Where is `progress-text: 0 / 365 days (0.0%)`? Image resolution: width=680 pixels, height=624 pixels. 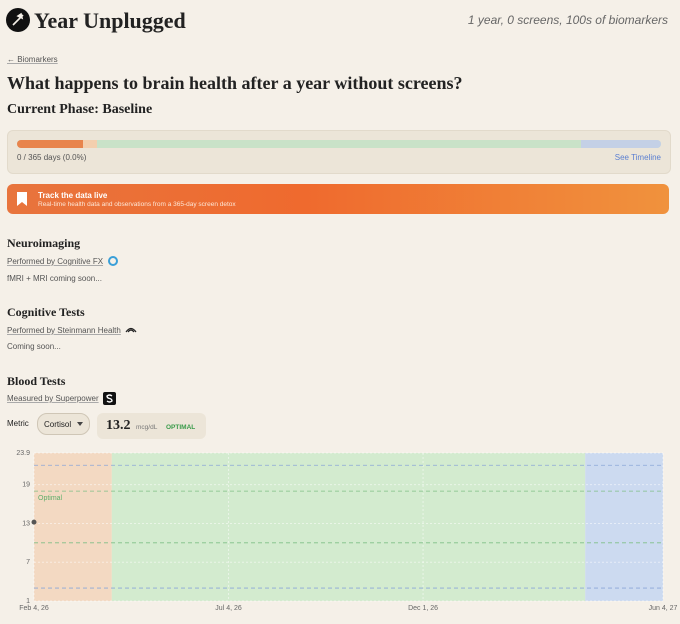 progress-text: 0 / 365 days (0.0%) is located at coordinates (52, 157).